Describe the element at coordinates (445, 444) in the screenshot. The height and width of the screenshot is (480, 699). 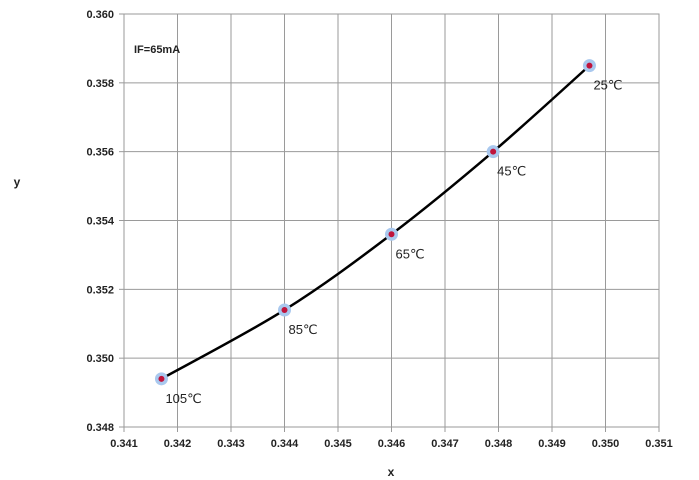
I see `x-tick-label: 0.347` at that location.